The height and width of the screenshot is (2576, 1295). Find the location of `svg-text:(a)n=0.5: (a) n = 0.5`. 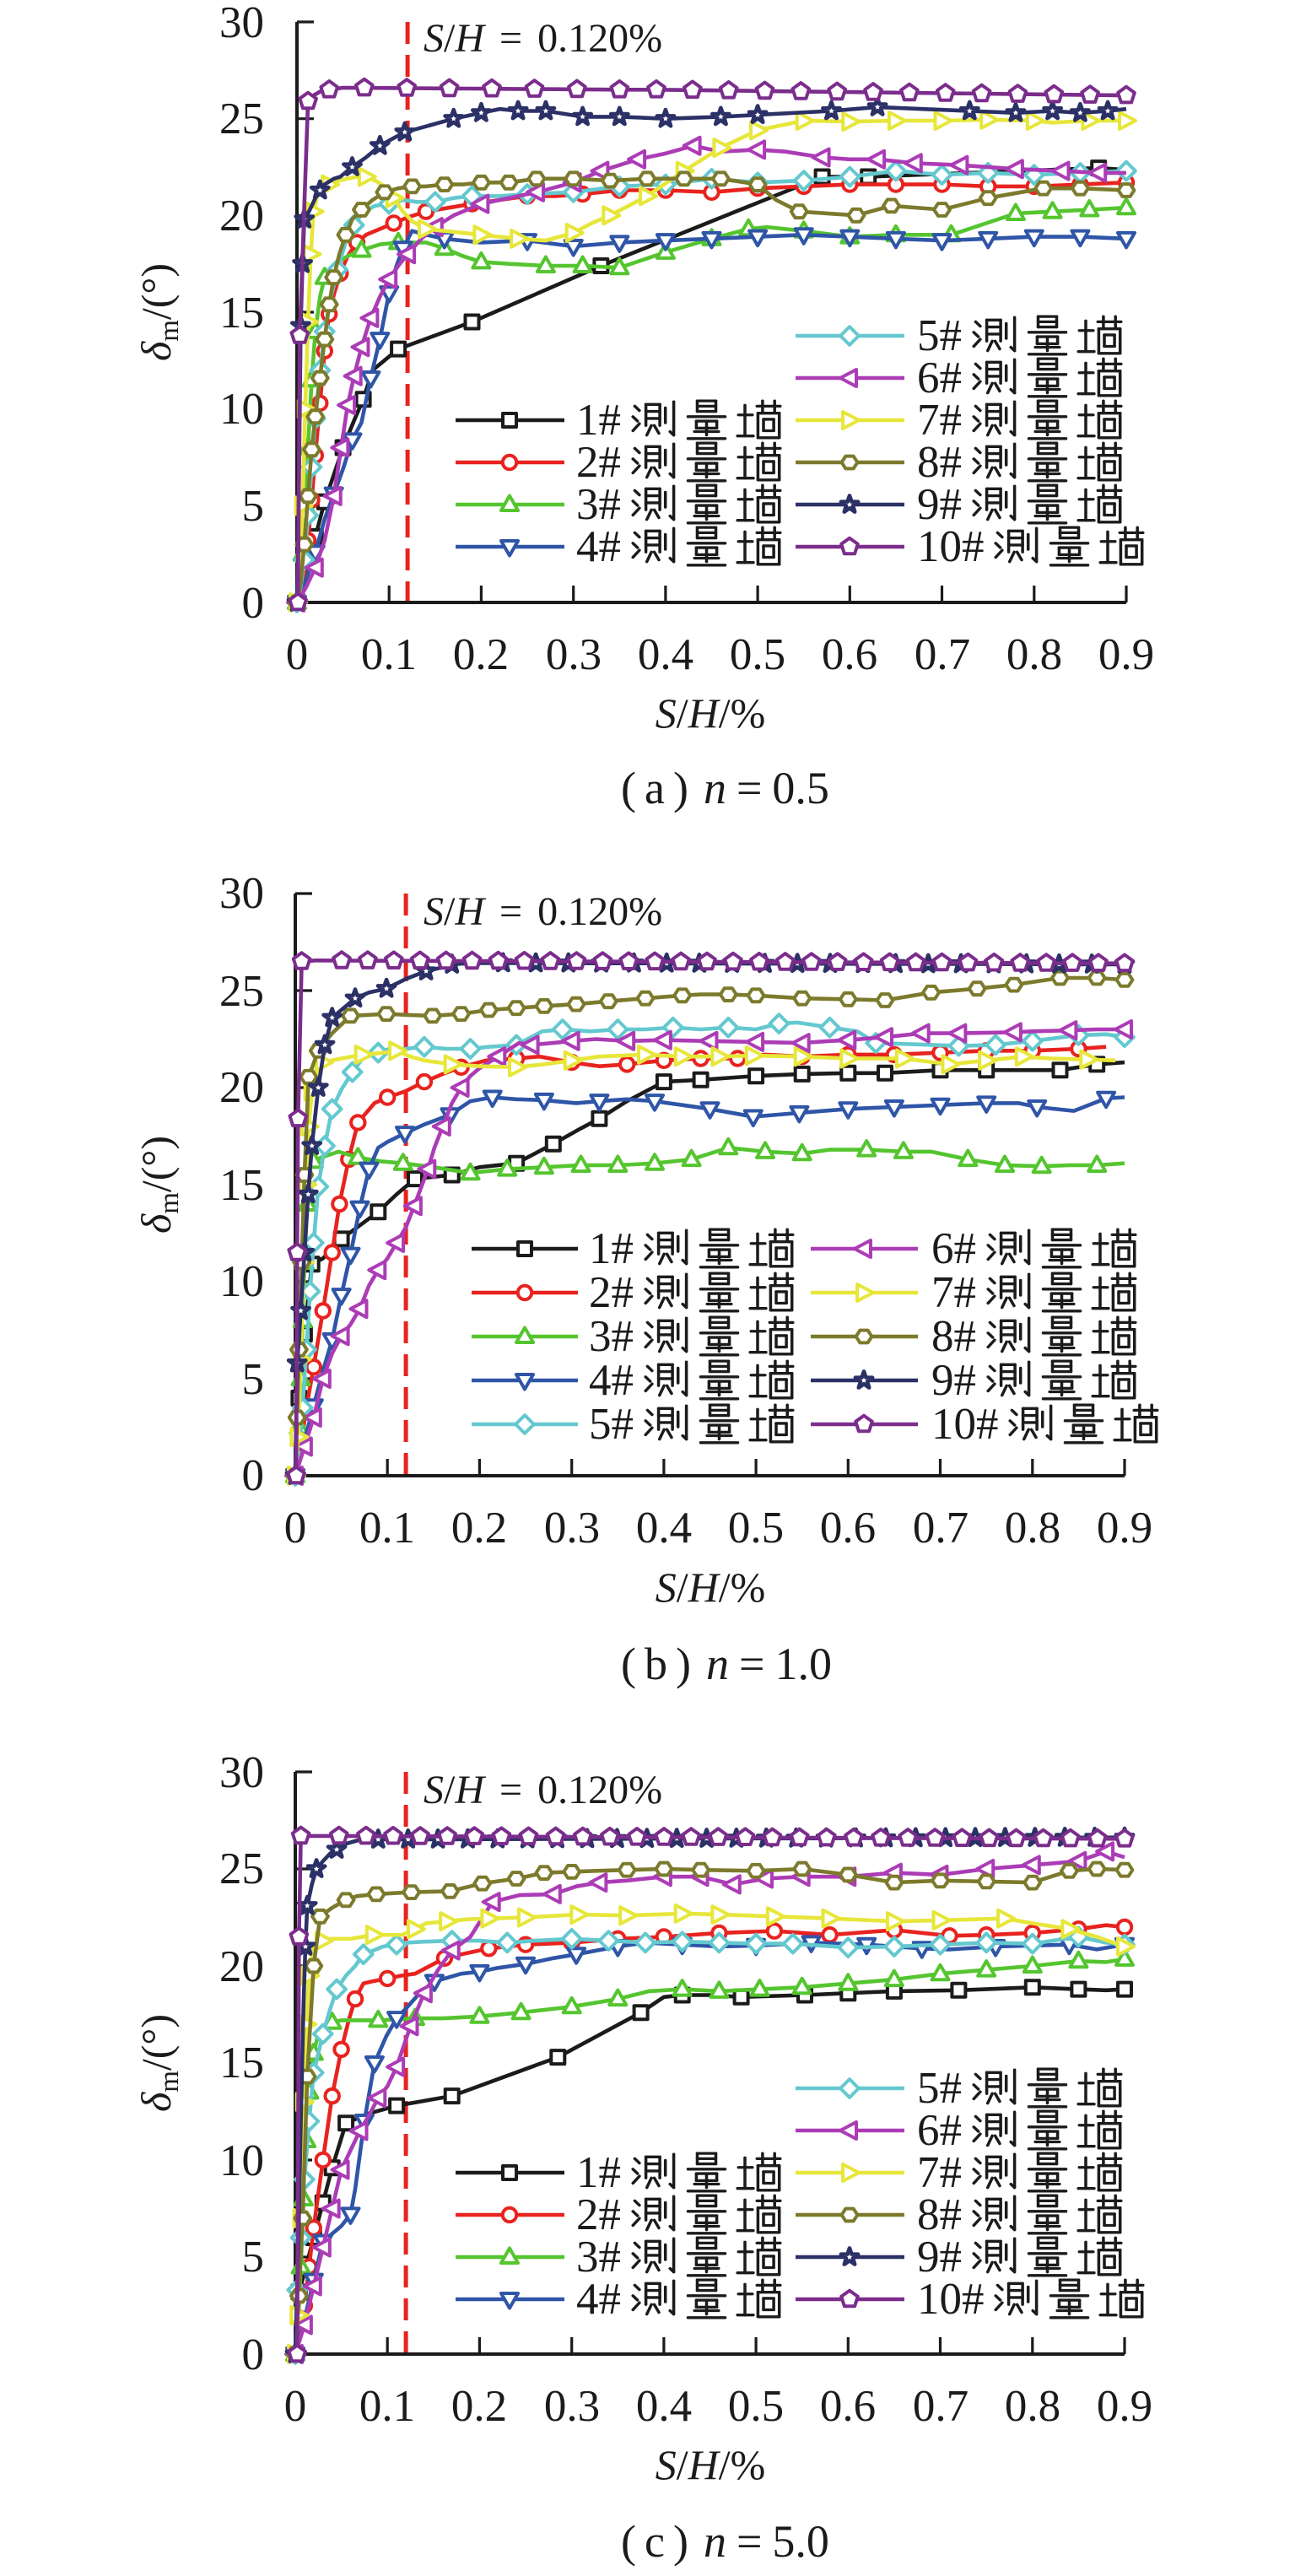

svg-text:(a)n=0.5: (a) n = 0.5 is located at coordinates (725, 788).